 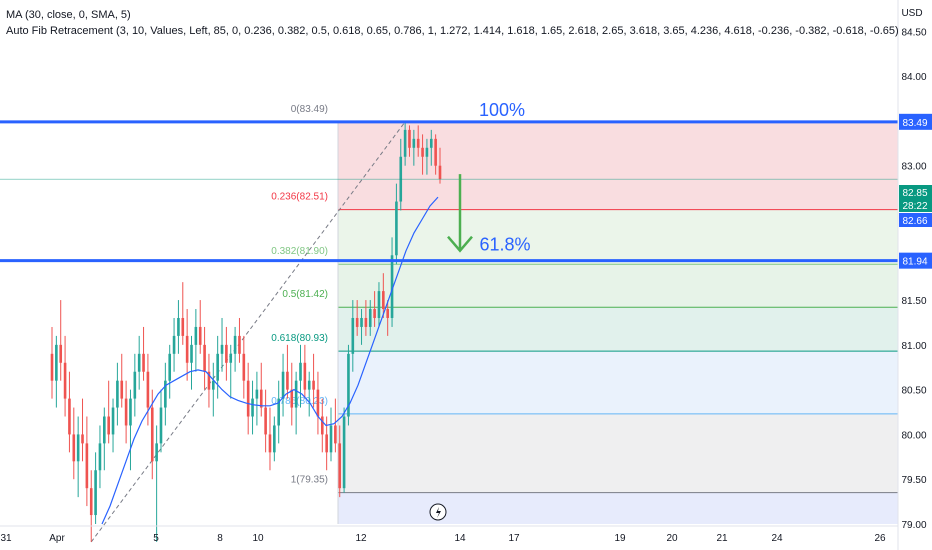 I want to click on y-tick-label: 81.50, so click(x=913, y=301).